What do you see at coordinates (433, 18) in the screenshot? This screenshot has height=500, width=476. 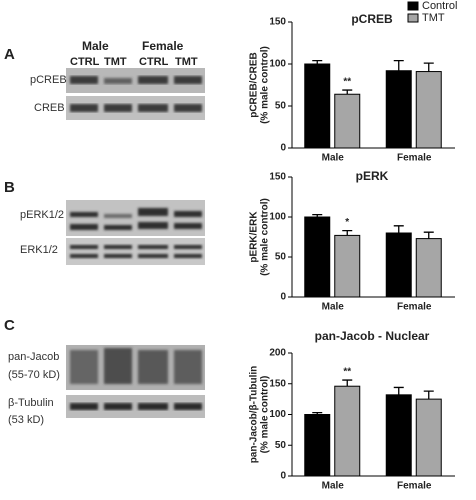 I see `legend-label: TMT` at bounding box center [433, 18].